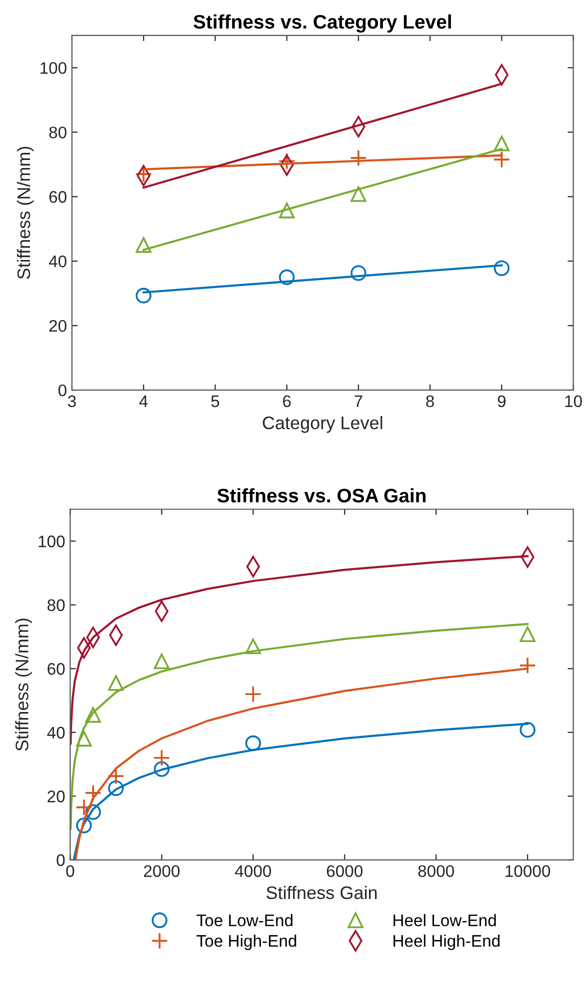 The height and width of the screenshot is (985, 585). Describe the element at coordinates (215, 402) in the screenshot. I see `x-tick-label: 5` at that location.